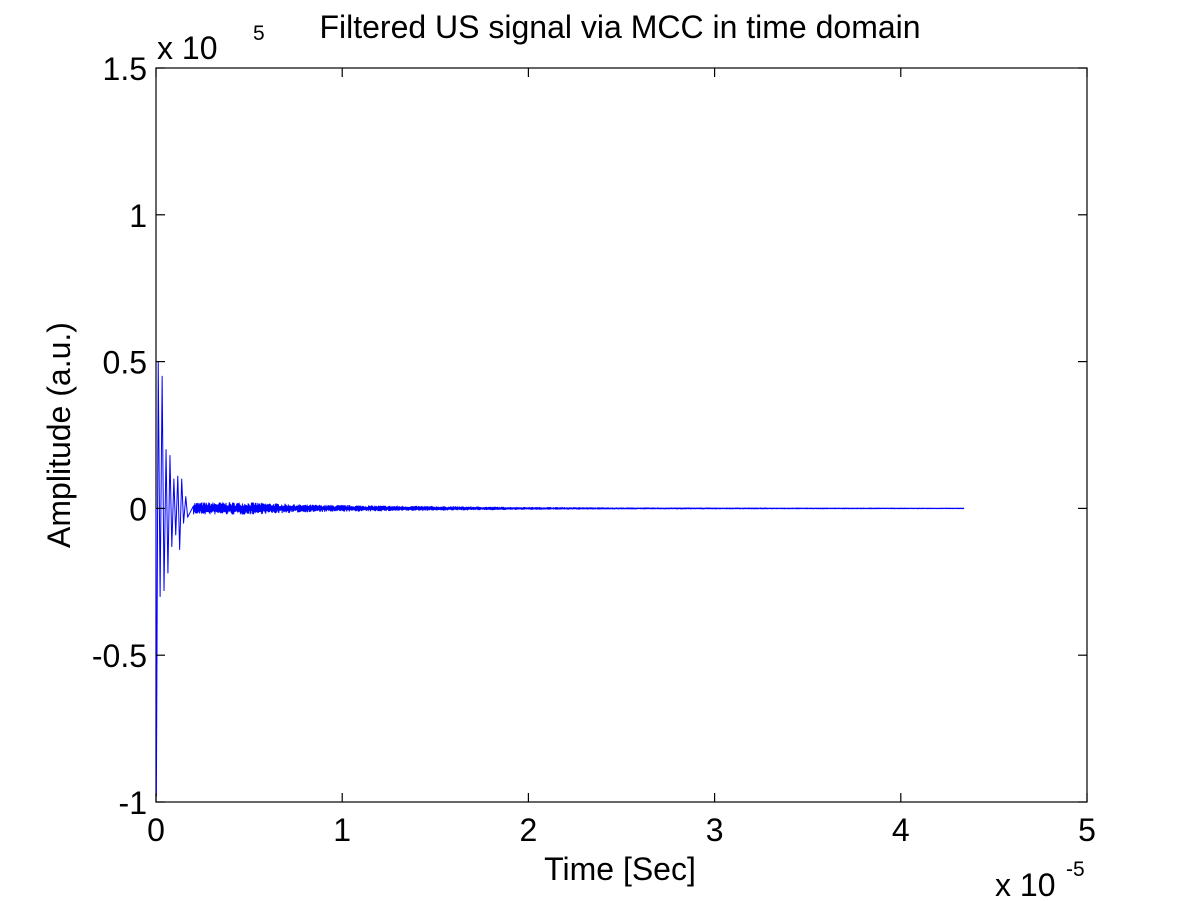 Image resolution: width=1201 pixels, height=901 pixels. What do you see at coordinates (621, 830) in the screenshot?
I see `x-tick-labels: 0 1 2 3 4 5` at bounding box center [621, 830].